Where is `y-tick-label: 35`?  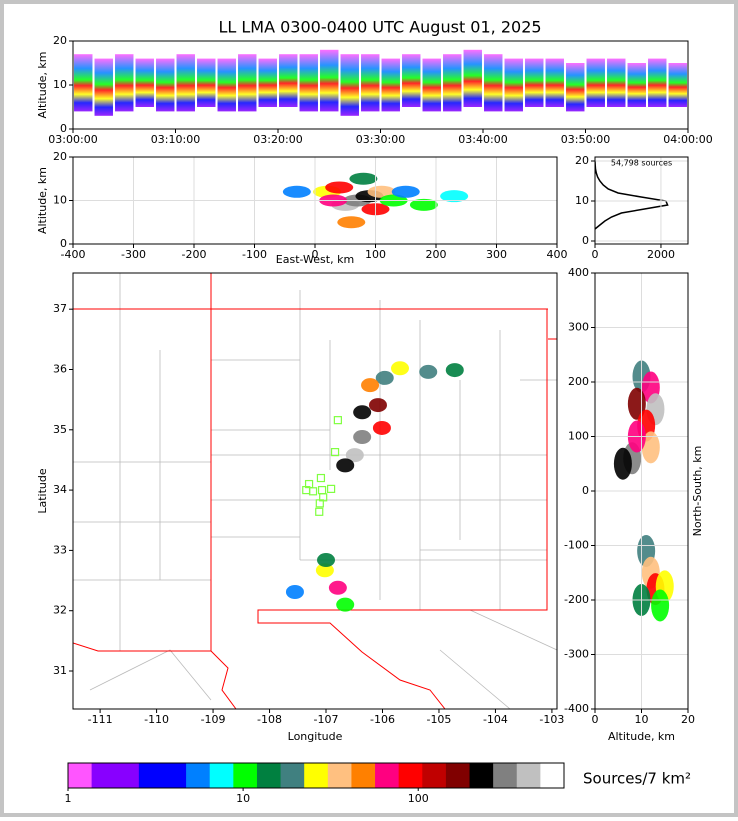
y-tick-label: 35 is located at coordinates (60, 429).